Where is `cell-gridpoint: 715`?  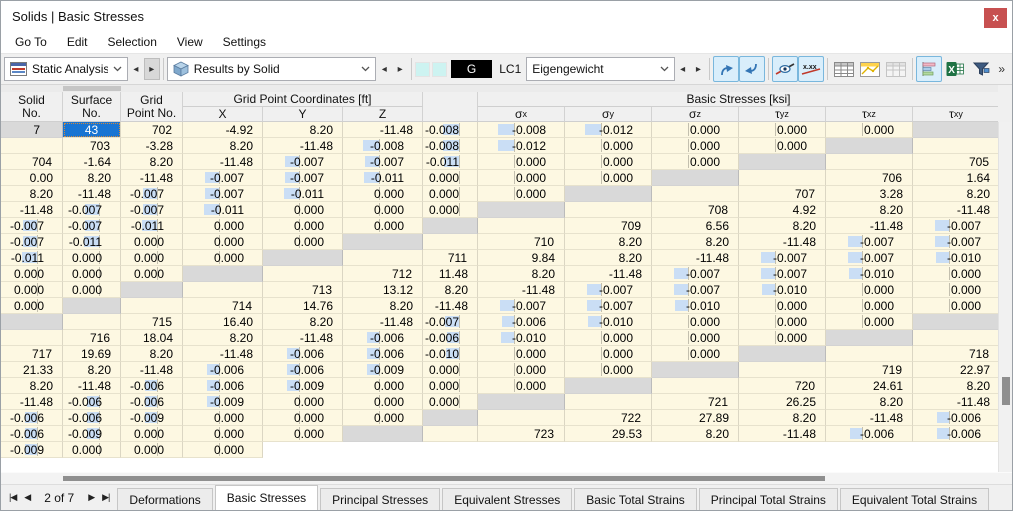
cell-gridpoint: 715 is located at coordinates (152, 322).